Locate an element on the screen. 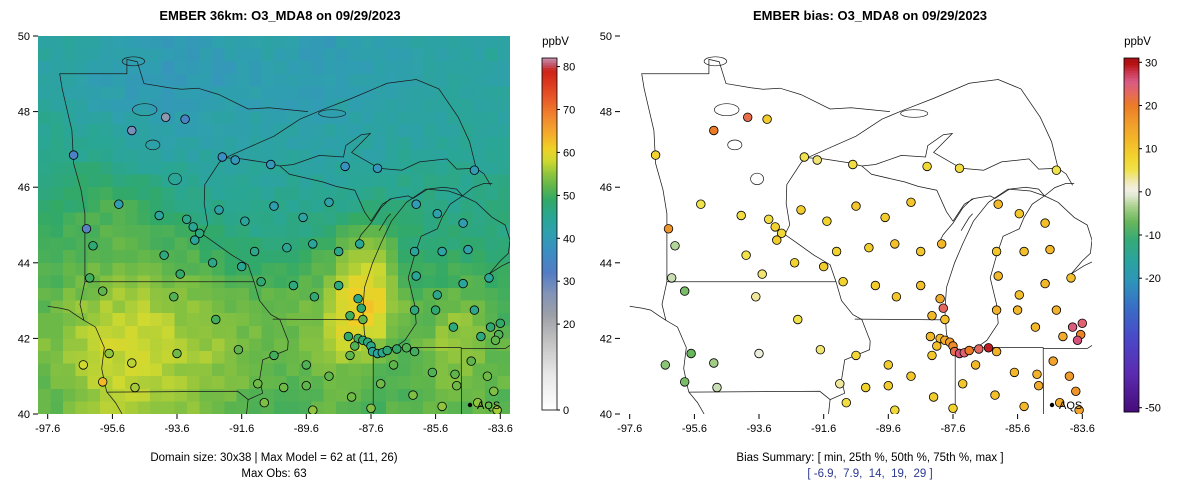  svg-text: 10 is located at coordinates (1151, 150).